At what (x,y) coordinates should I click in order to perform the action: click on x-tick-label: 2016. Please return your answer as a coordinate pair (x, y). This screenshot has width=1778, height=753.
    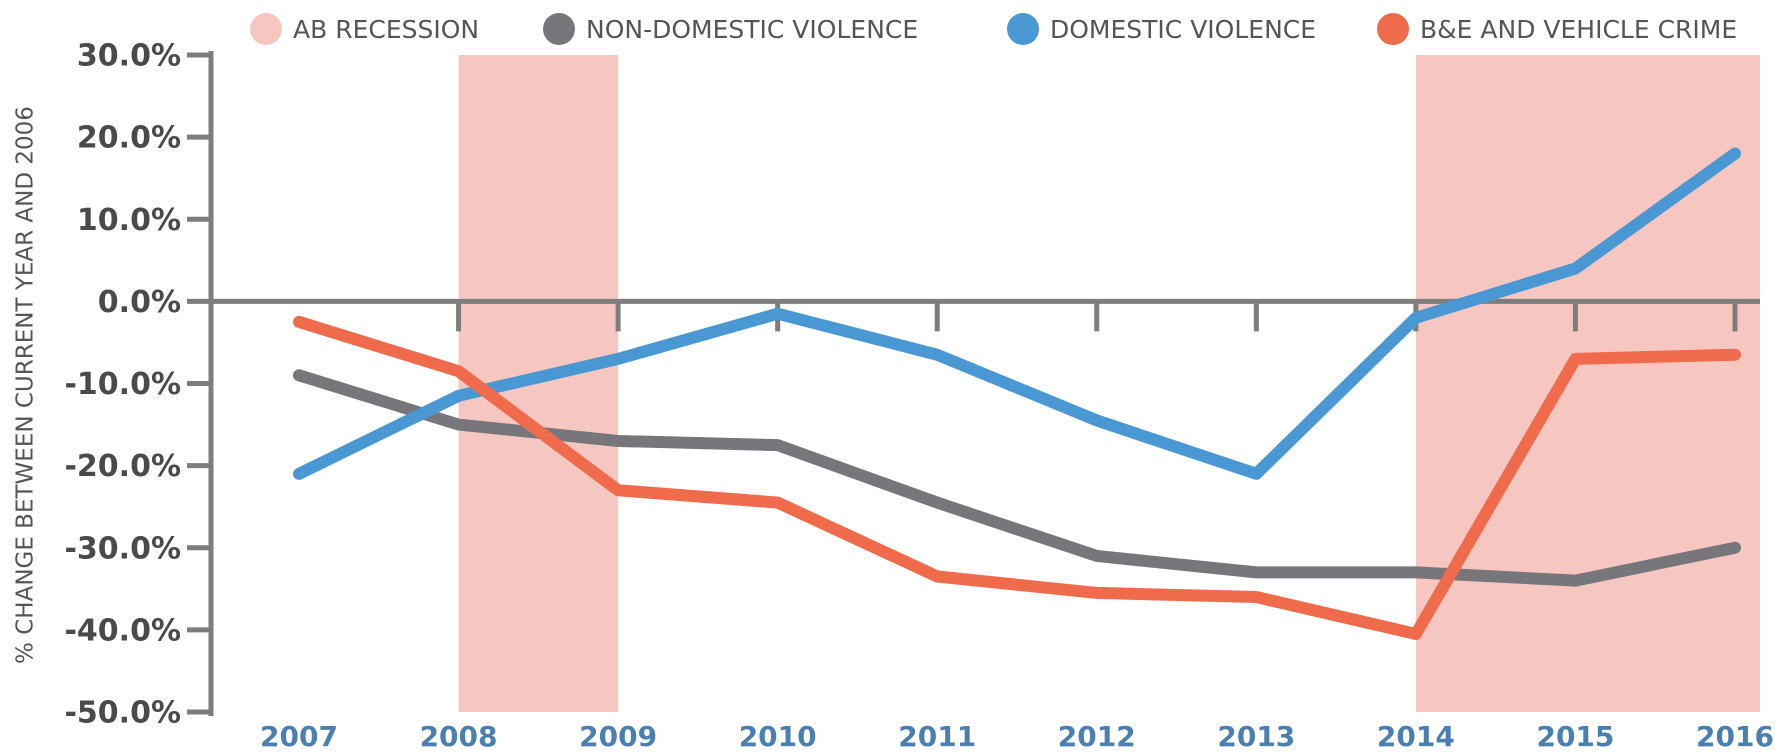
    Looking at the image, I should click on (1735, 736).